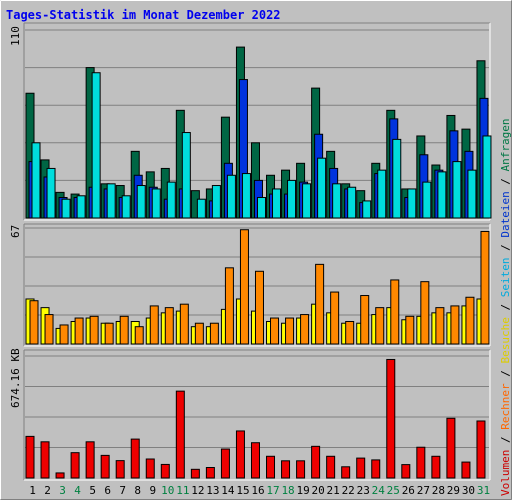  Describe the element at coordinates (438, 490) in the screenshot. I see `day-label-28: 28` at that location.